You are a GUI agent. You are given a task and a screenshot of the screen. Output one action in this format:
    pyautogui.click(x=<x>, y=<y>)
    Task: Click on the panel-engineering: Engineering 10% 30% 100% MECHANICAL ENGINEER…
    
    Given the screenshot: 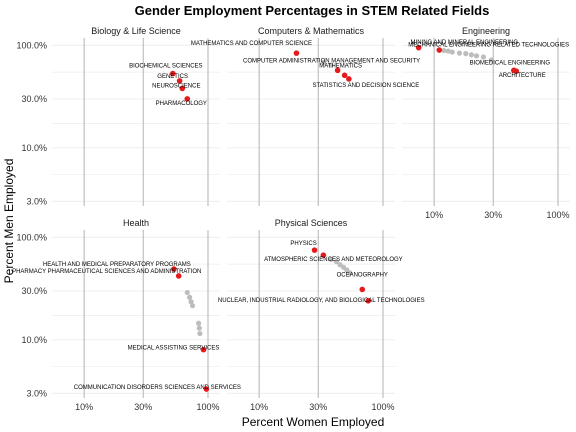 What is the action you would take?
    pyautogui.click(x=486, y=123)
    